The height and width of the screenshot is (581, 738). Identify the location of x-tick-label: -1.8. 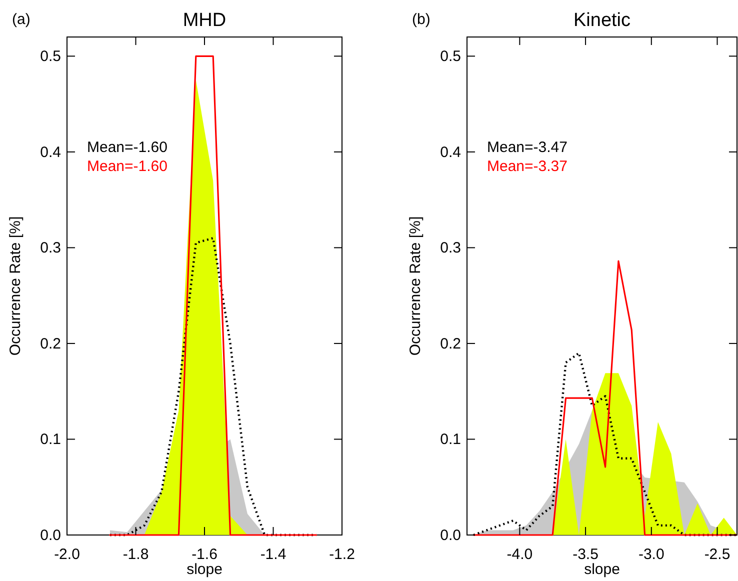
(135, 554).